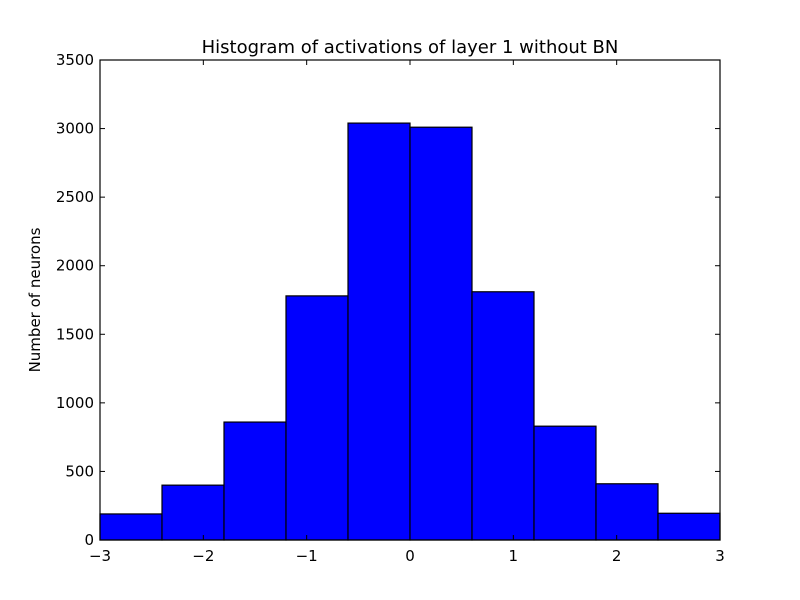 The width and height of the screenshot is (800, 600). What do you see at coordinates (410, 556) in the screenshot?
I see `x-tick-label: 0` at bounding box center [410, 556].